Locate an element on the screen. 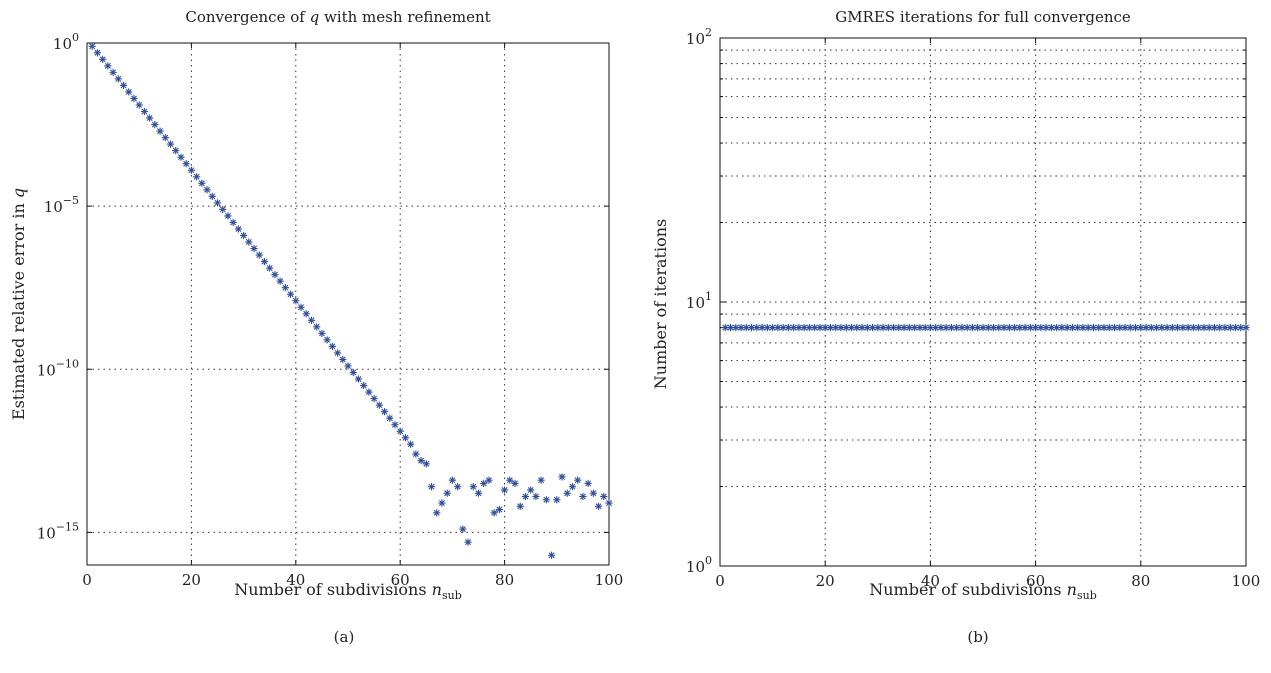  panel-a-x-tick-label: 40 is located at coordinates (295, 580).